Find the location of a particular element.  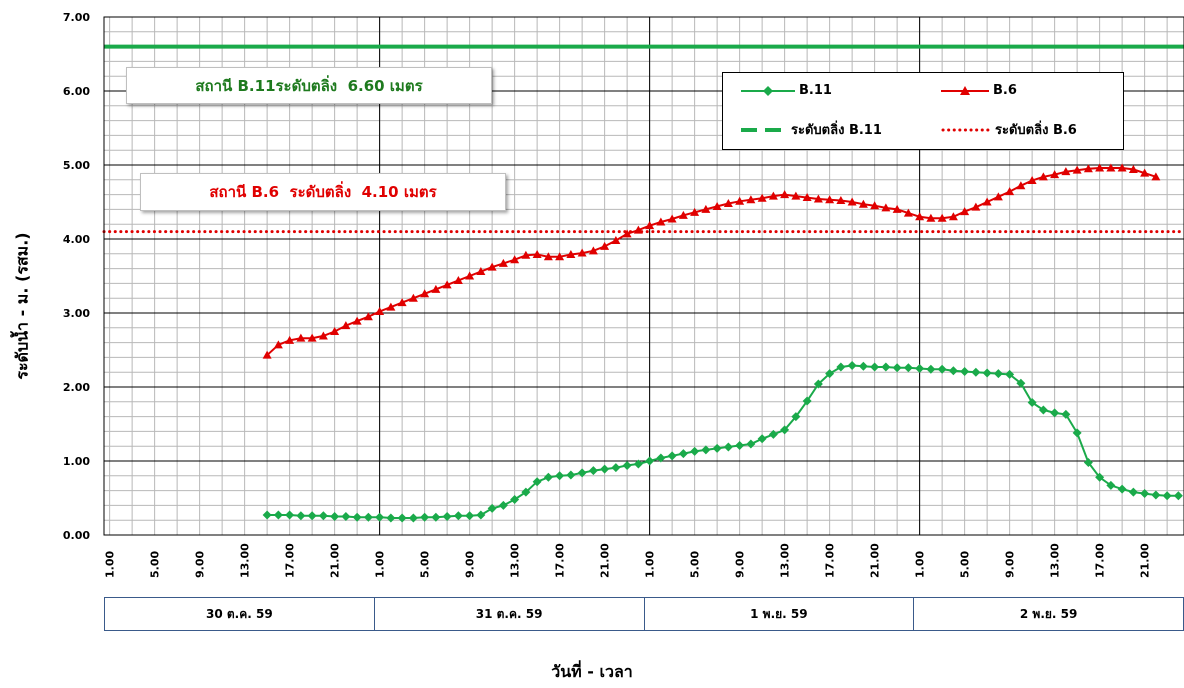

legend-item-b11: B.11 is located at coordinates (786, 90).